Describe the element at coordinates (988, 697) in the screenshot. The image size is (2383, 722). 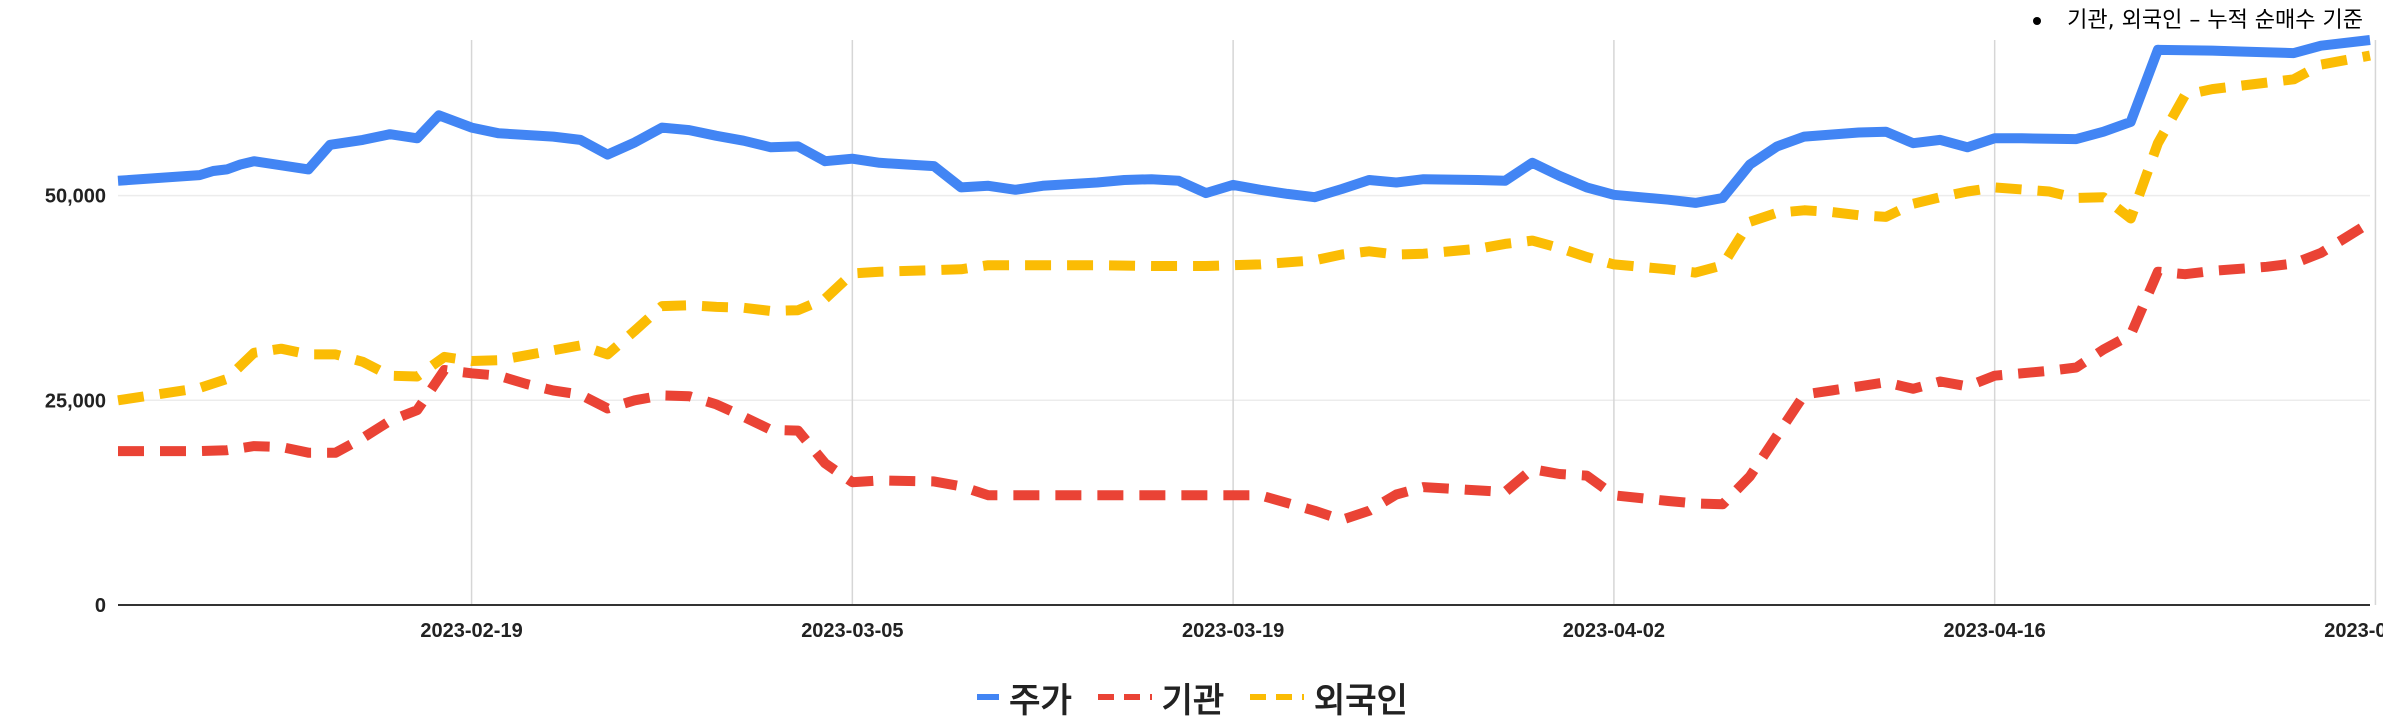
I see `legend-solid-swatch-icon` at that location.